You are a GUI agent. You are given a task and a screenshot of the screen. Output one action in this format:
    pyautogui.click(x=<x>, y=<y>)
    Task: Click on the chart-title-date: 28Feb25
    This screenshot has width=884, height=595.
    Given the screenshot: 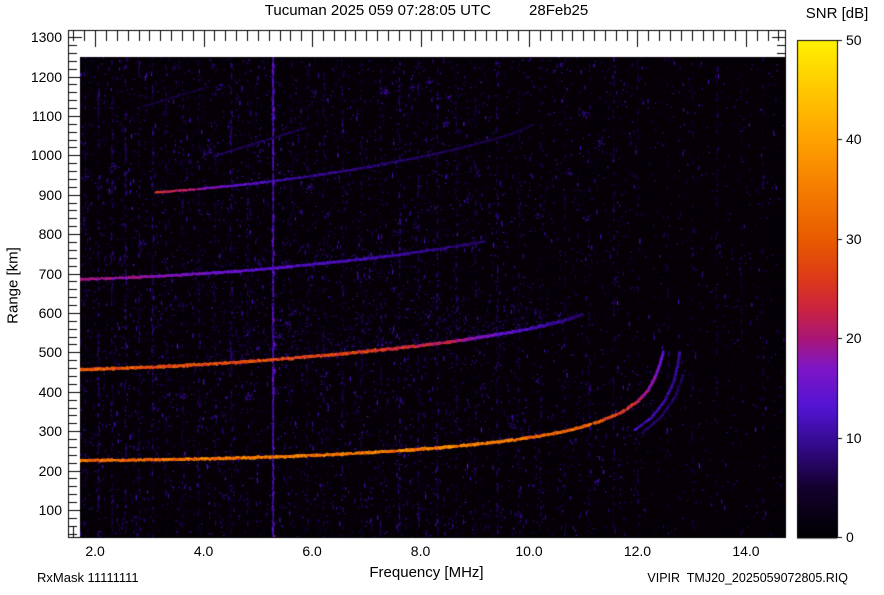 What is the action you would take?
    pyautogui.click(x=559, y=10)
    